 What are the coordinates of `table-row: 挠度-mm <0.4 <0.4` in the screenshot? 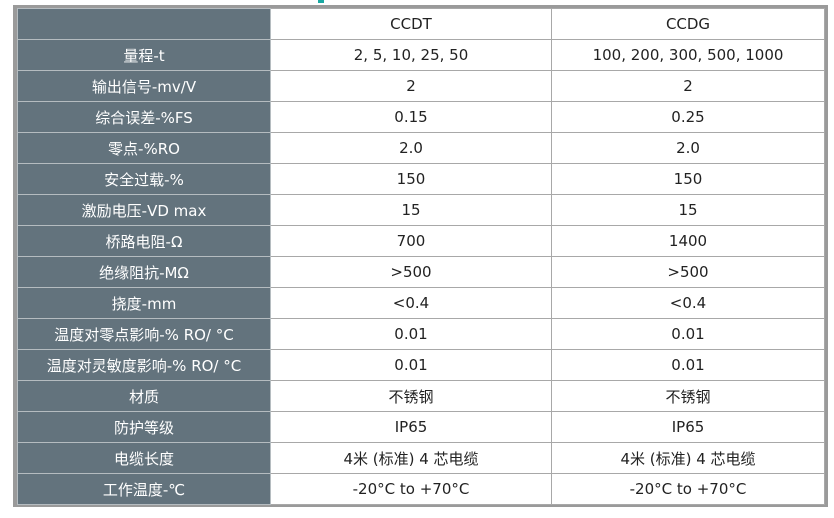 It's located at (421, 303).